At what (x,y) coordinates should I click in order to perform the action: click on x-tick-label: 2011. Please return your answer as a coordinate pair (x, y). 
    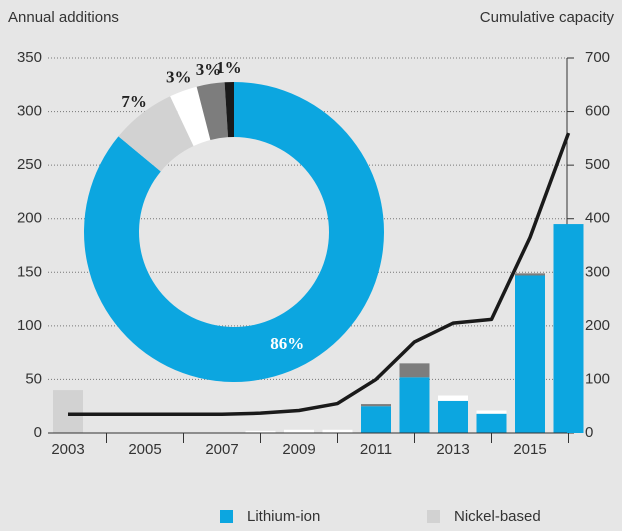
    Looking at the image, I should click on (376, 449).